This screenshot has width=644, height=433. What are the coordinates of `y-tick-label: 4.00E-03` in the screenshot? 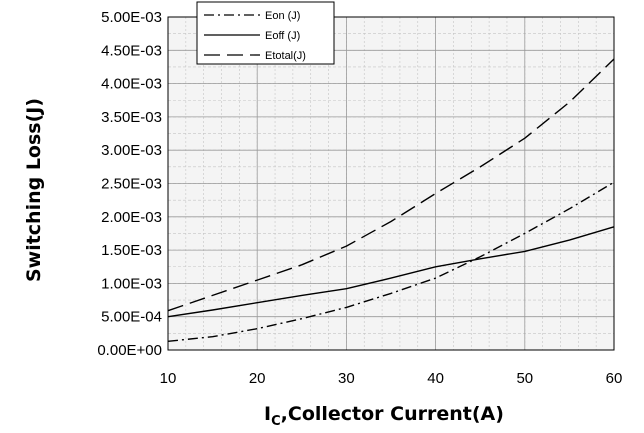 It's located at (131, 84).